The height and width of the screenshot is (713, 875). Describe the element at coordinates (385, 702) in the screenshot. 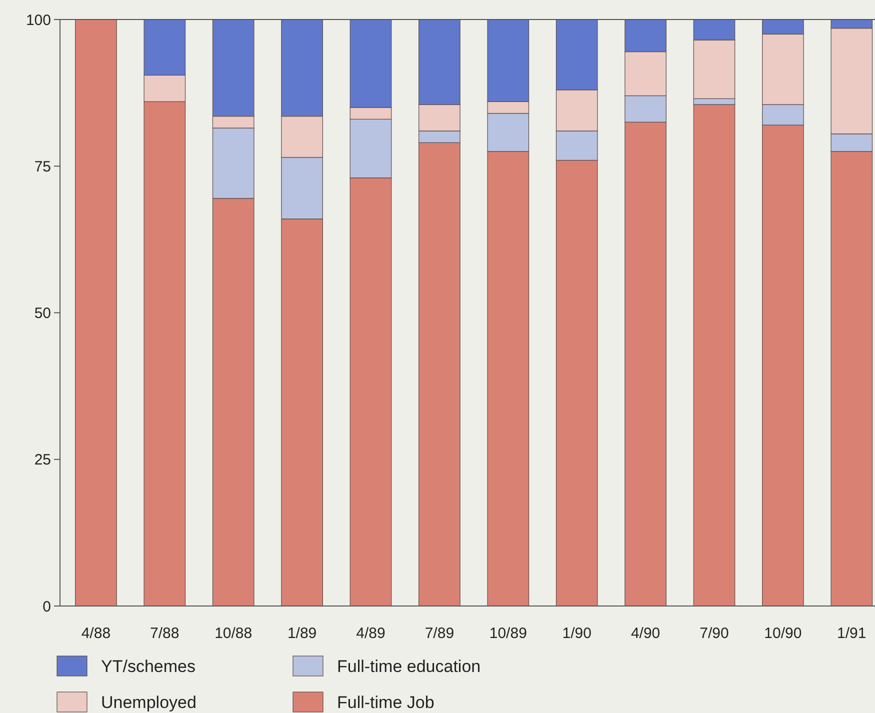

I see `legend-label: Full-time Job` at that location.